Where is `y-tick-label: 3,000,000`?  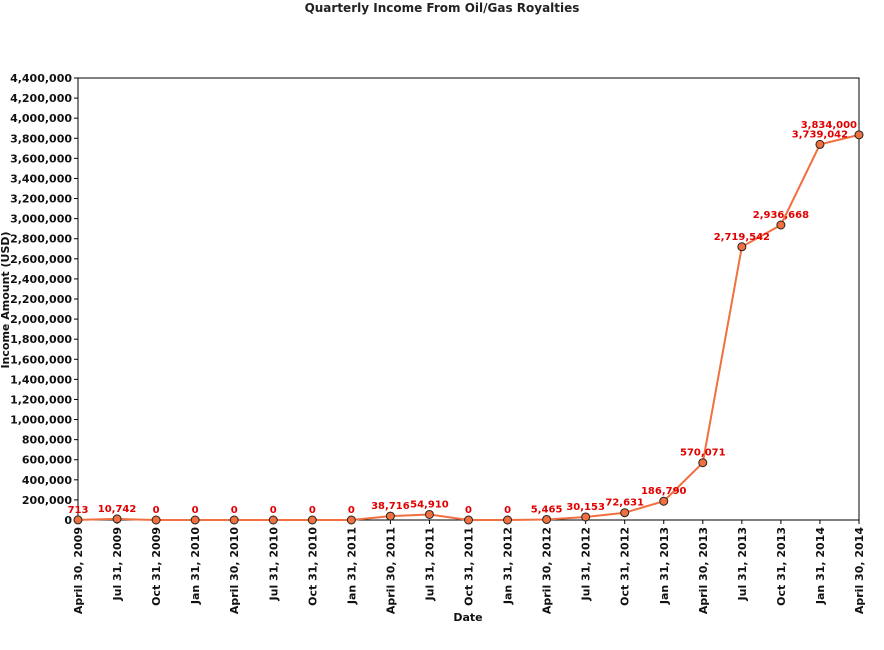
y-tick-label: 3,000,000 is located at coordinates (41, 219).